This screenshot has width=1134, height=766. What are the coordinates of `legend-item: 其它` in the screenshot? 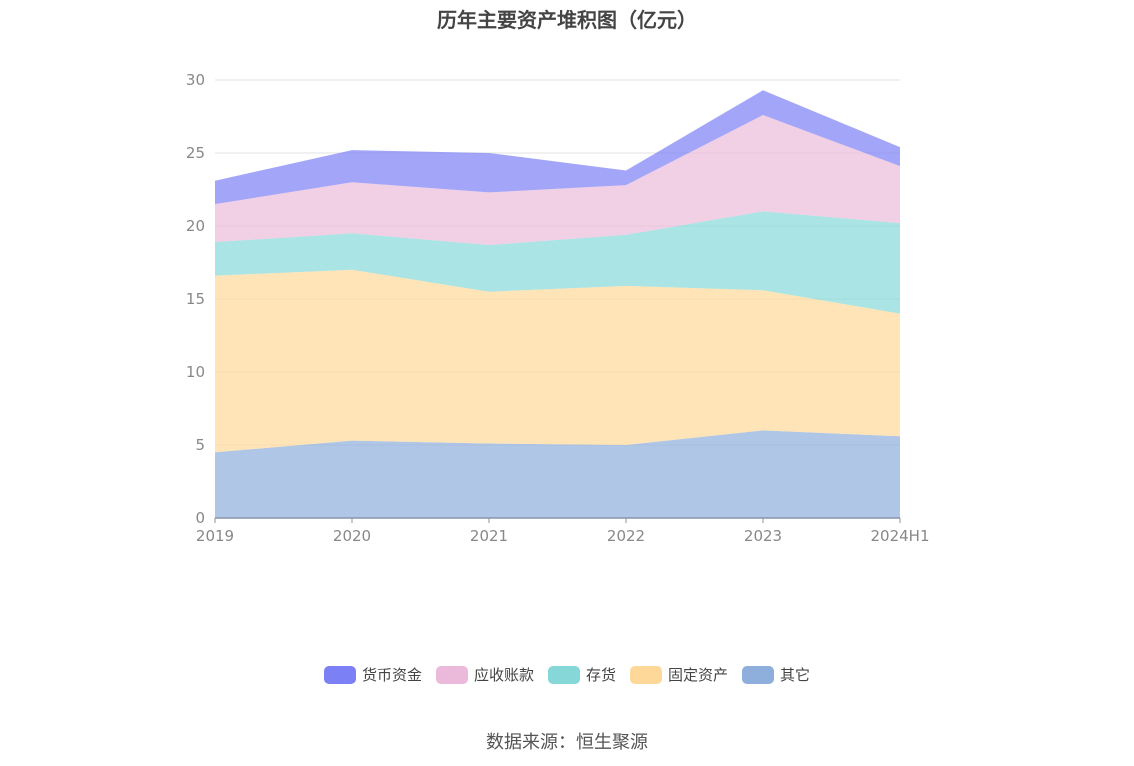 It's located at (776, 674).